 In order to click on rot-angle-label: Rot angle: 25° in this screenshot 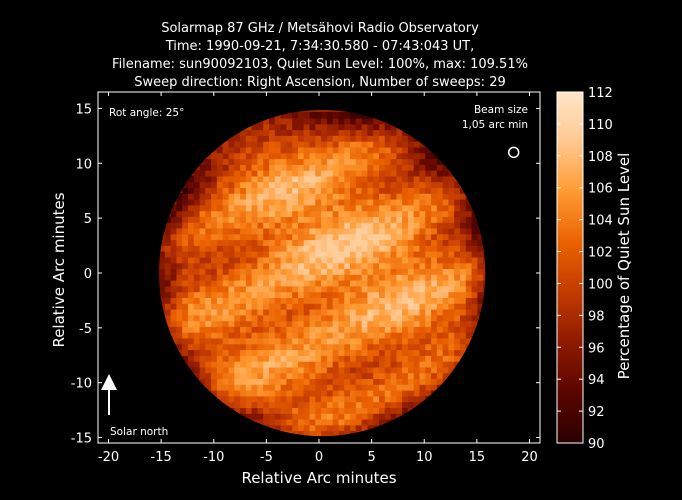, I will do `click(146, 113)`.